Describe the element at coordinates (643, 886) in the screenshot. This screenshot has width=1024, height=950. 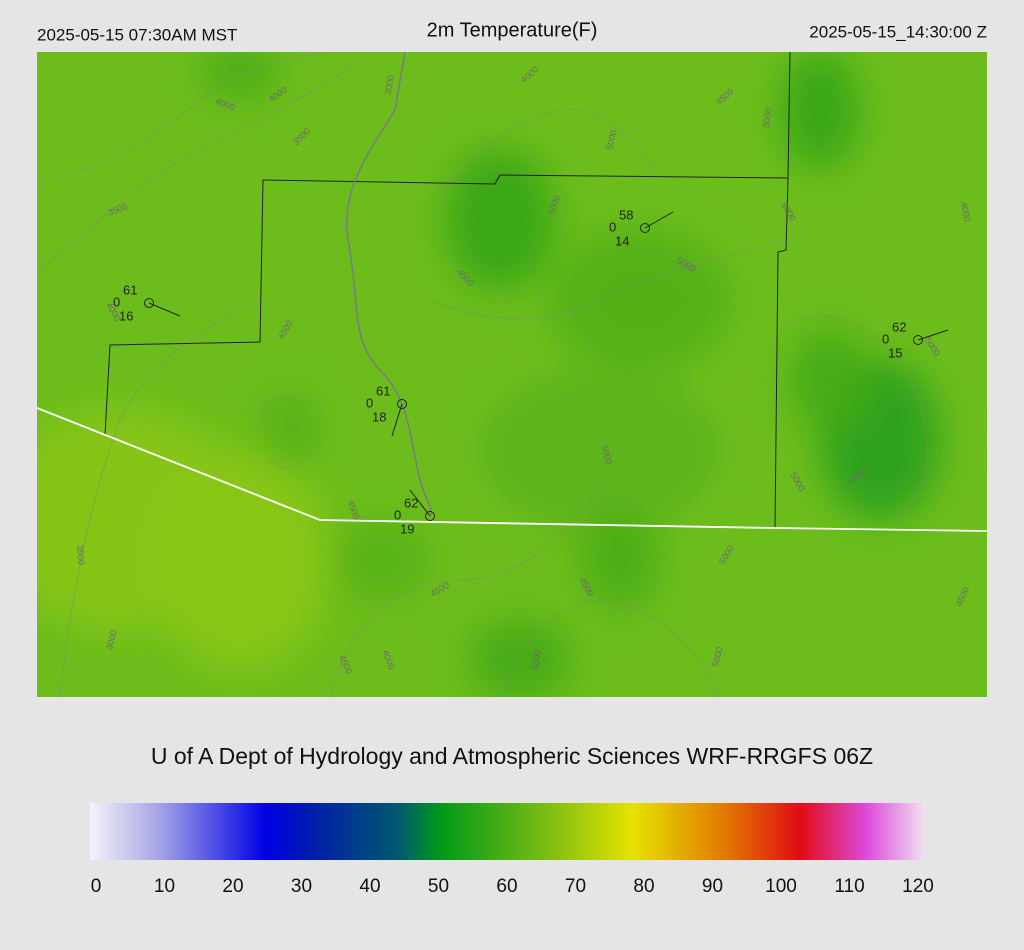
I see `colorbar-tick-label: 80` at that location.